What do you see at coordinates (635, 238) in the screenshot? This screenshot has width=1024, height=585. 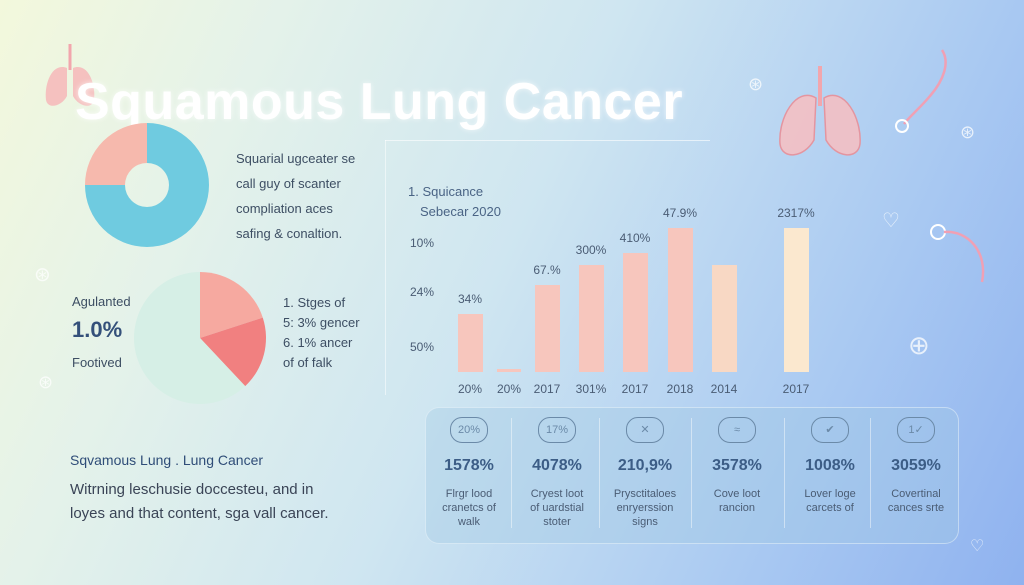 I see `bar-value-label: 410%` at bounding box center [635, 238].